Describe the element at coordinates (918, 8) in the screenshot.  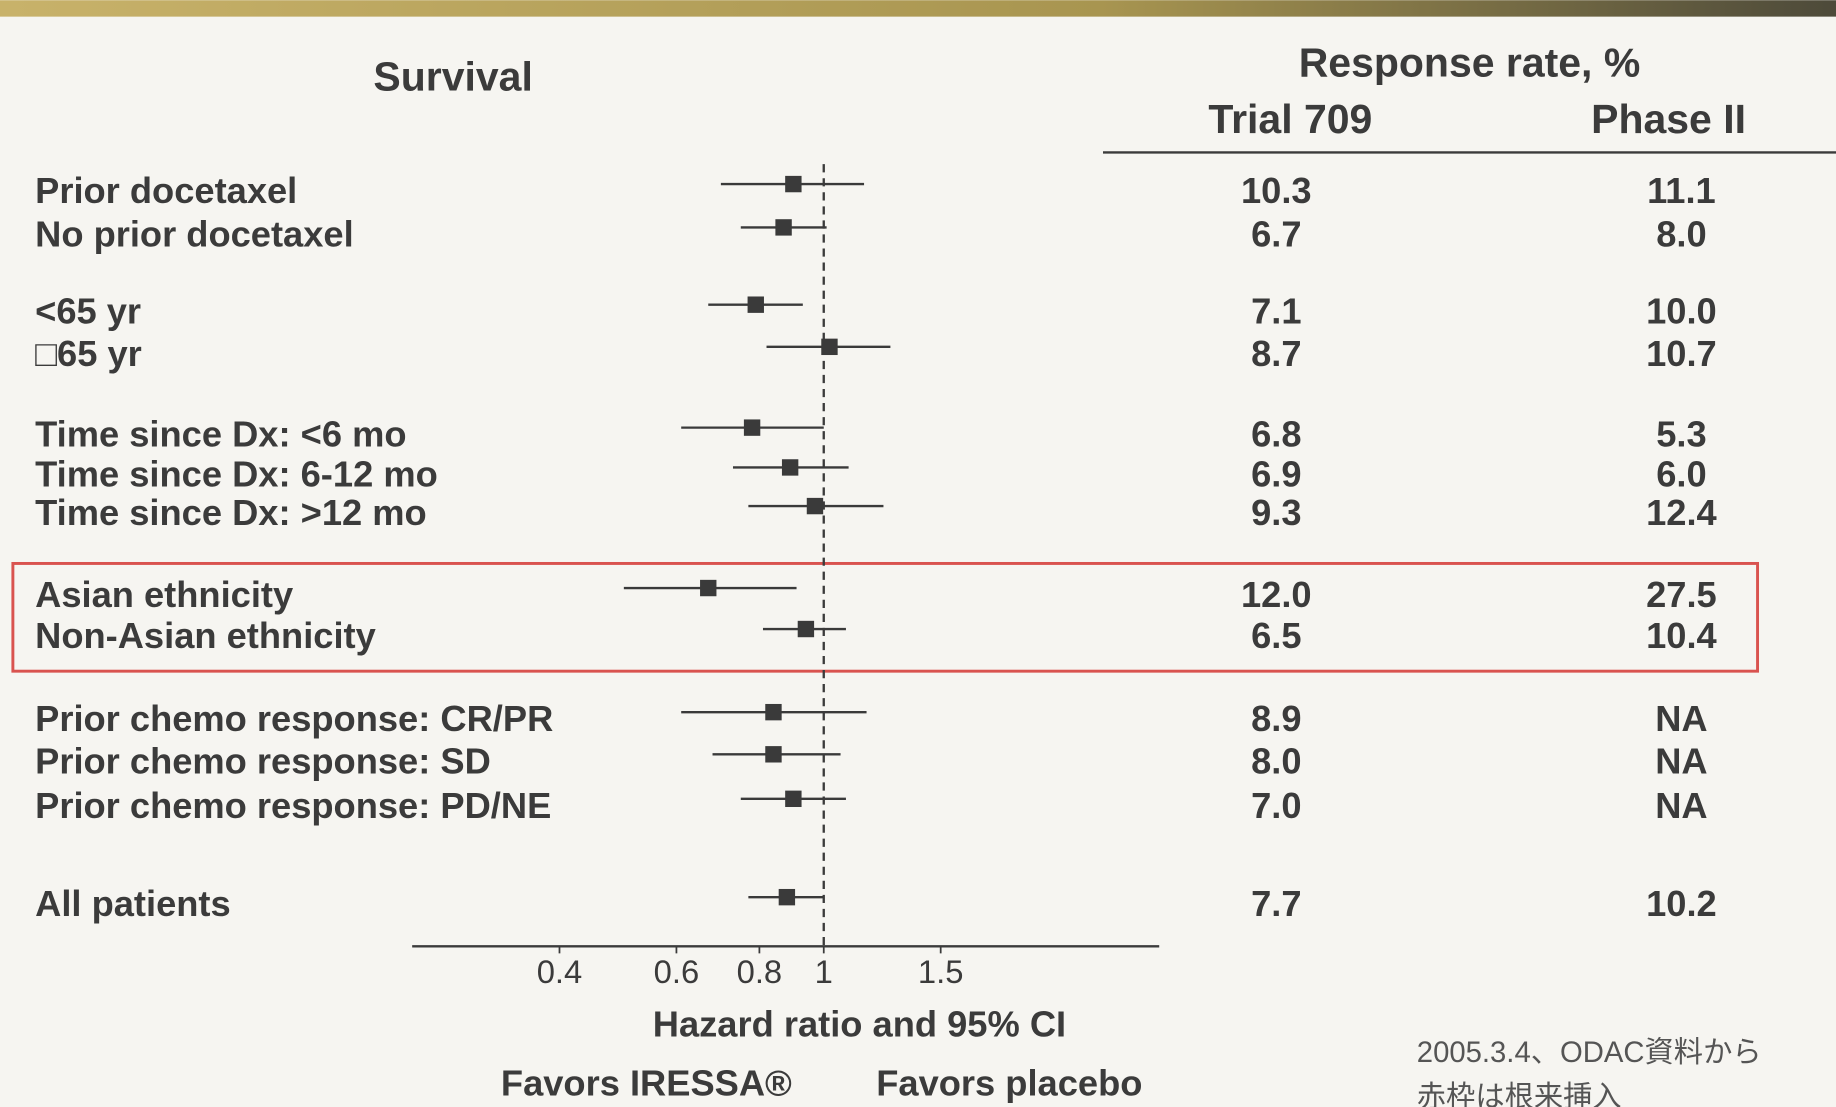
I see `top-bar` at that location.